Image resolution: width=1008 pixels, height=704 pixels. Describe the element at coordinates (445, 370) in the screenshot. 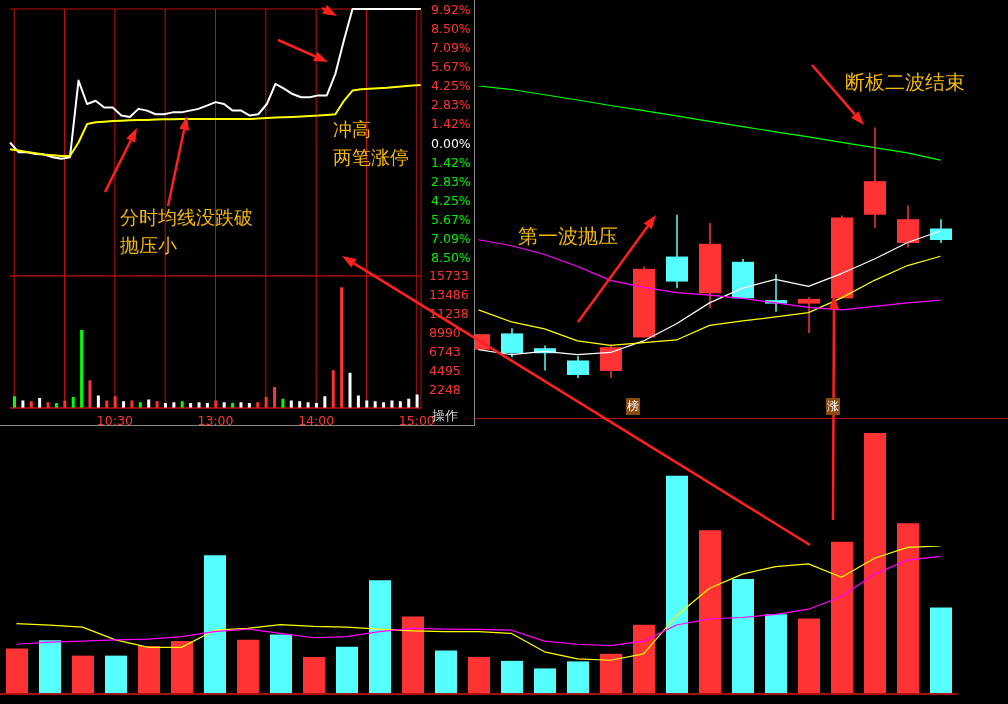

I see `y-tick-label: 4495` at that location.